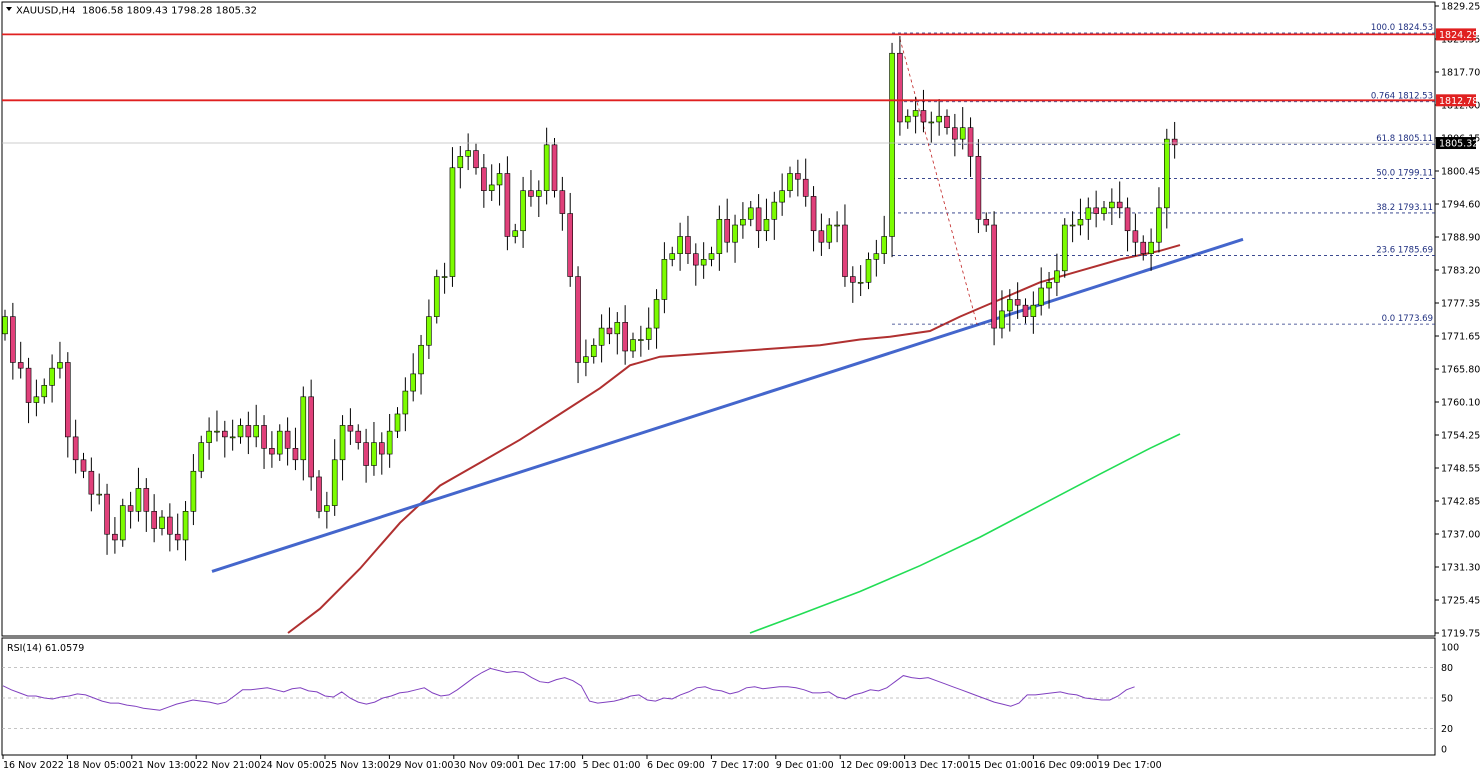  Describe the element at coordinates (1460, 271) in the screenshot. I see `y-tick-label: 1783.20` at that location.